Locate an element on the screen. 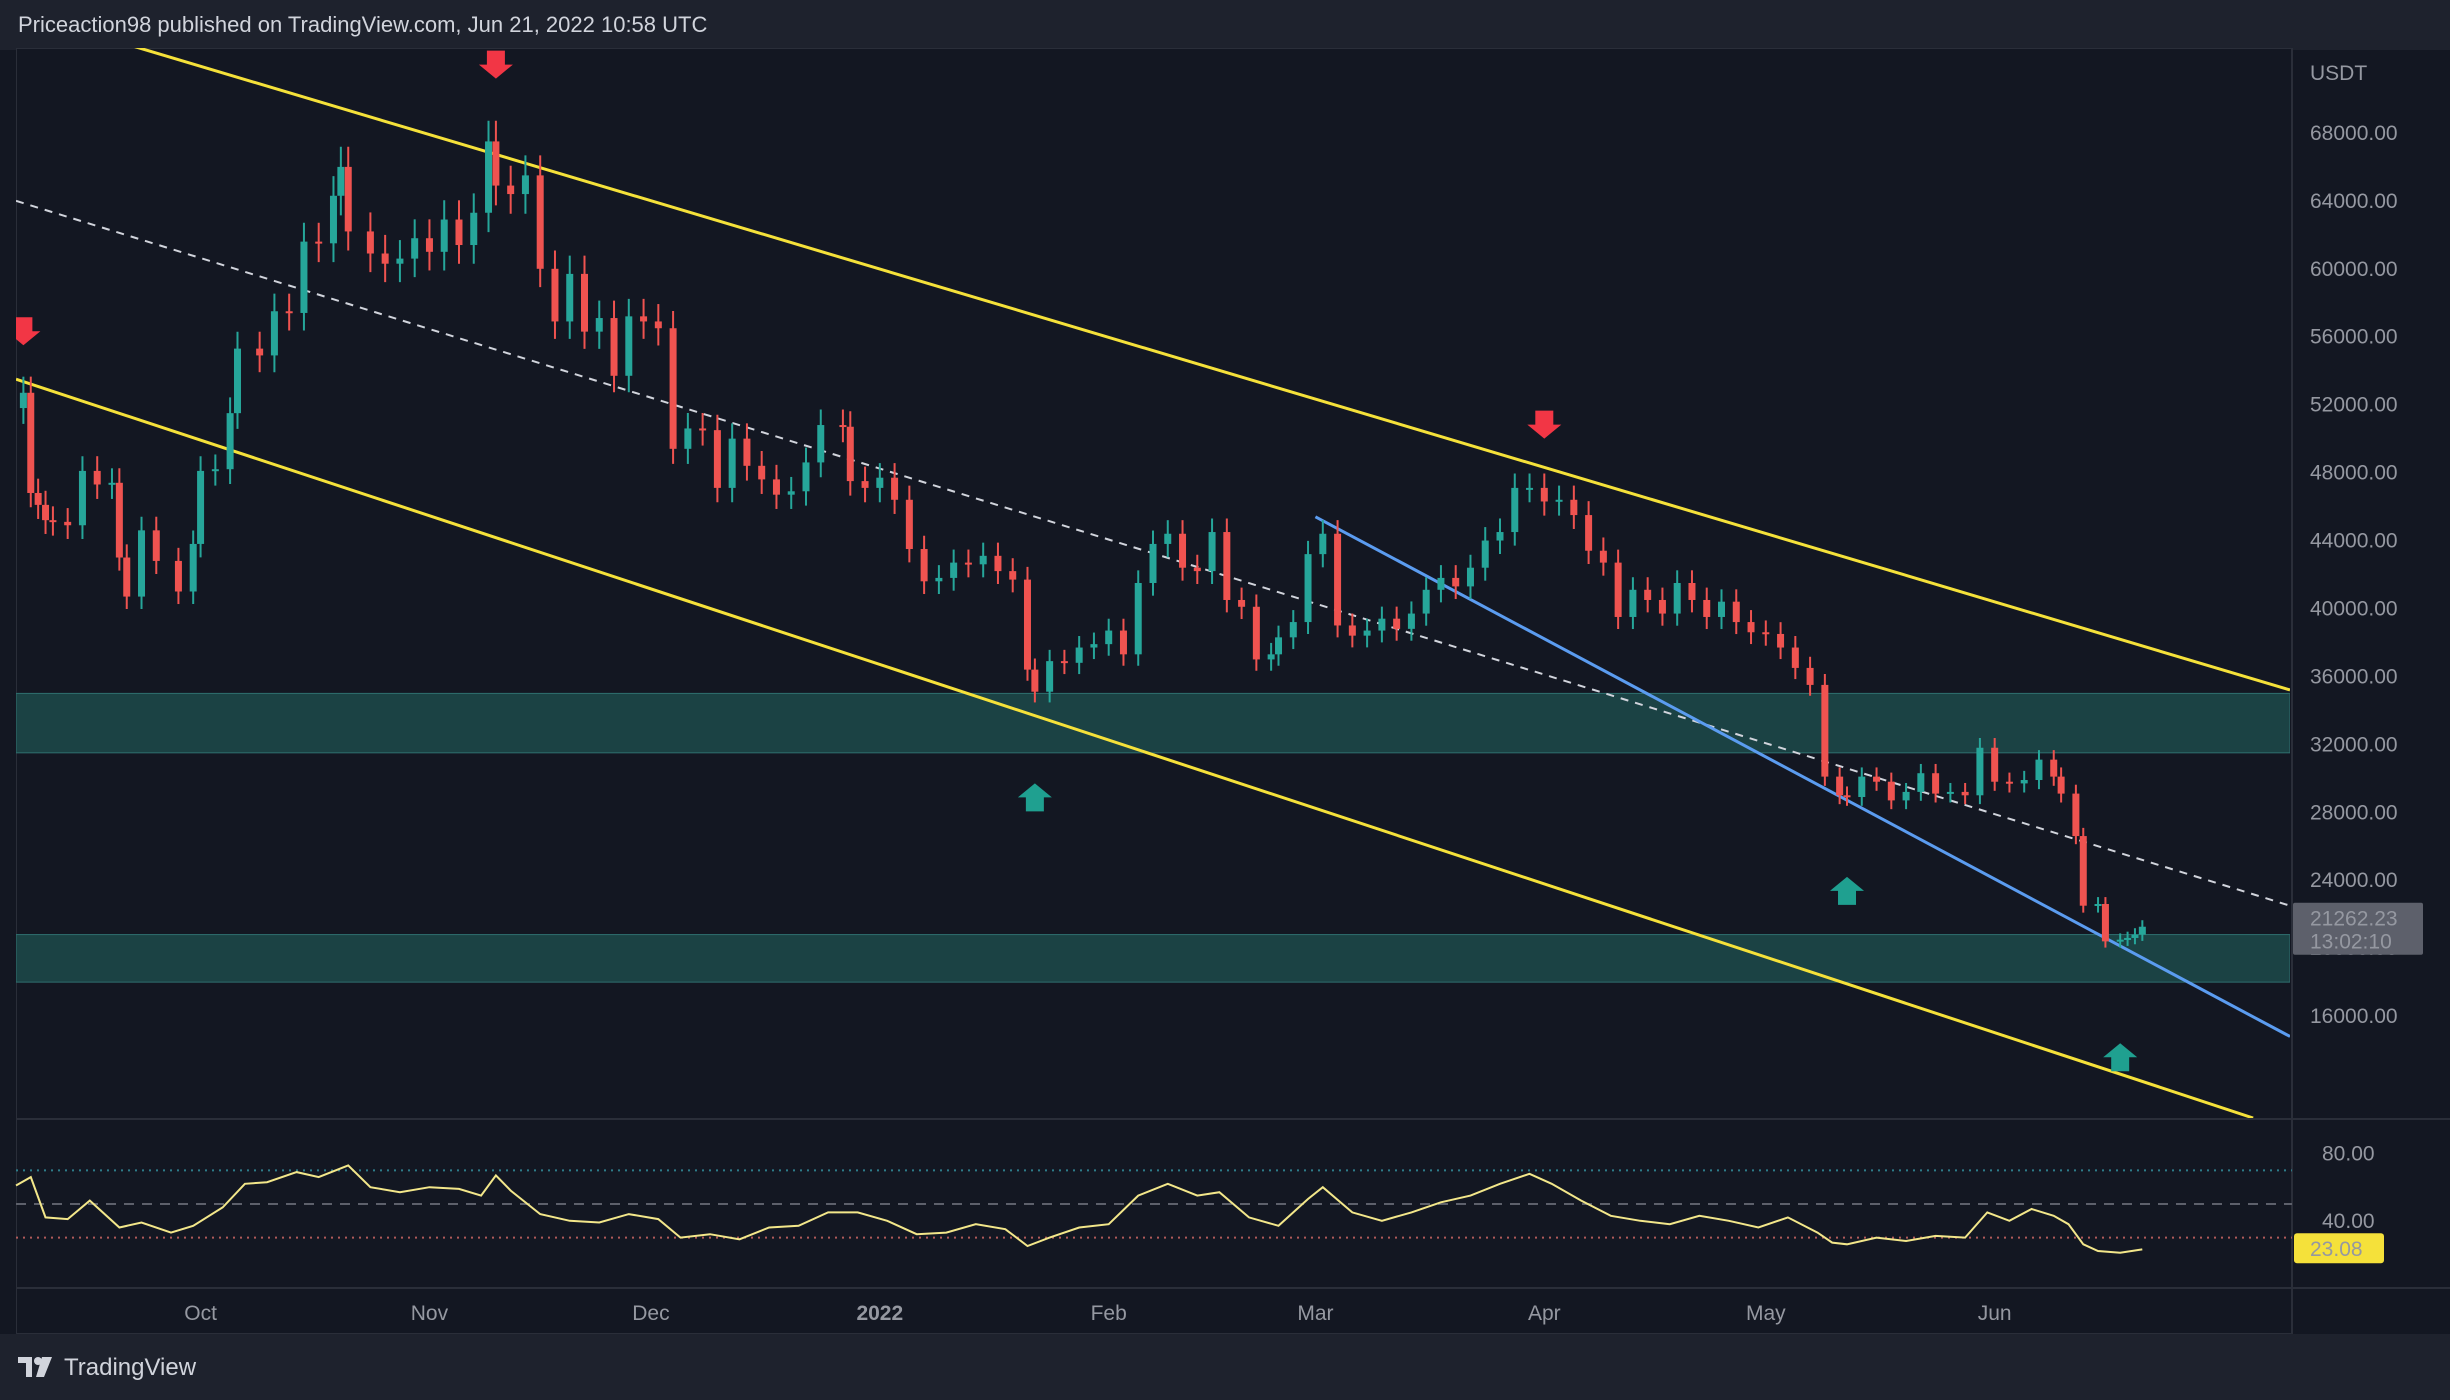  time-tick-label: Apr is located at coordinates (1544, 1313).